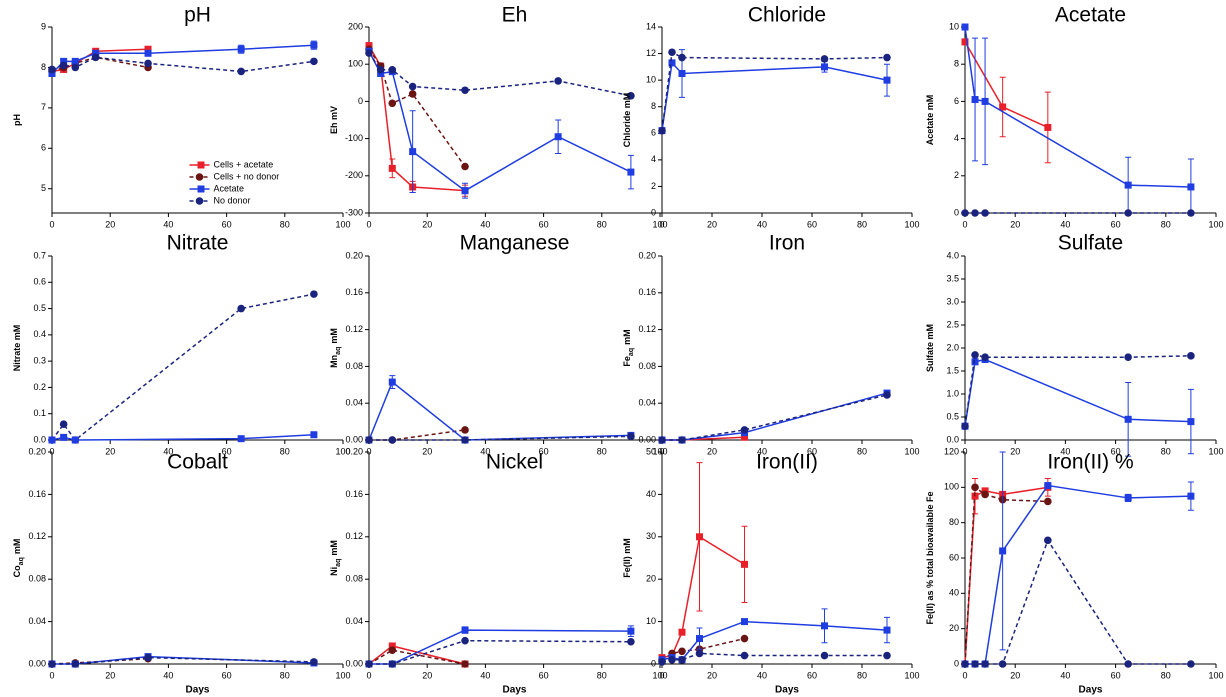 Image resolution: width=1226 pixels, height=697 pixels. I want to click on x-tick-label: 40, so click(485, 675).